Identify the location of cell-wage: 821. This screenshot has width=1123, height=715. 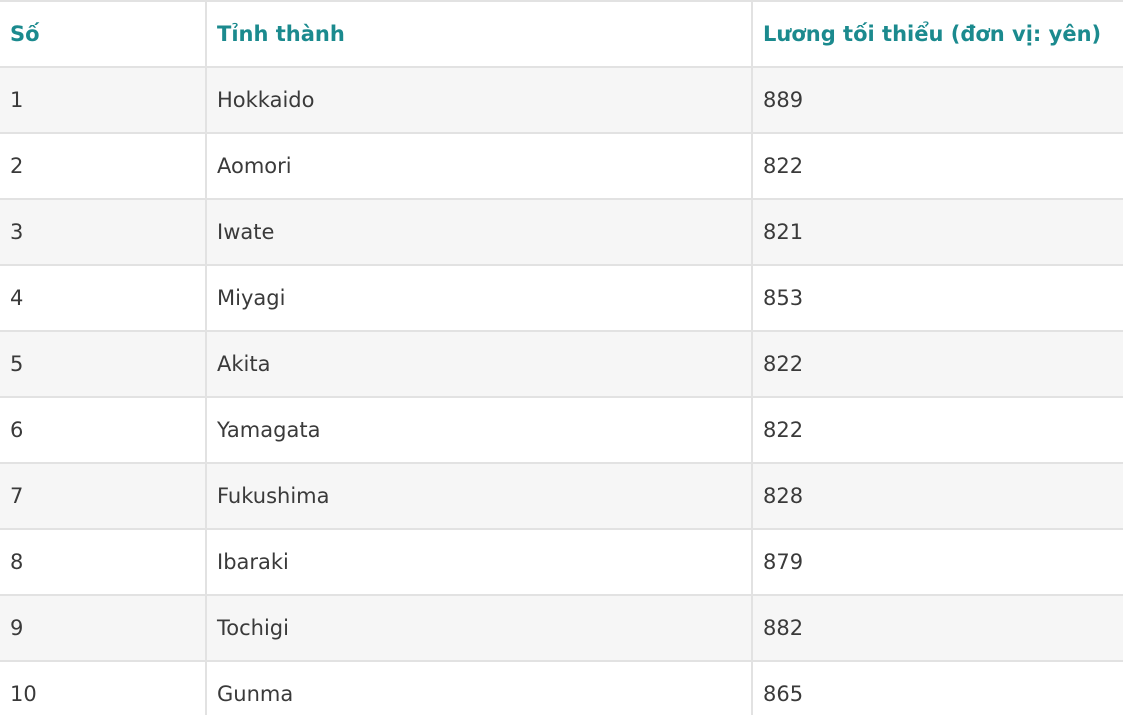
(937, 231).